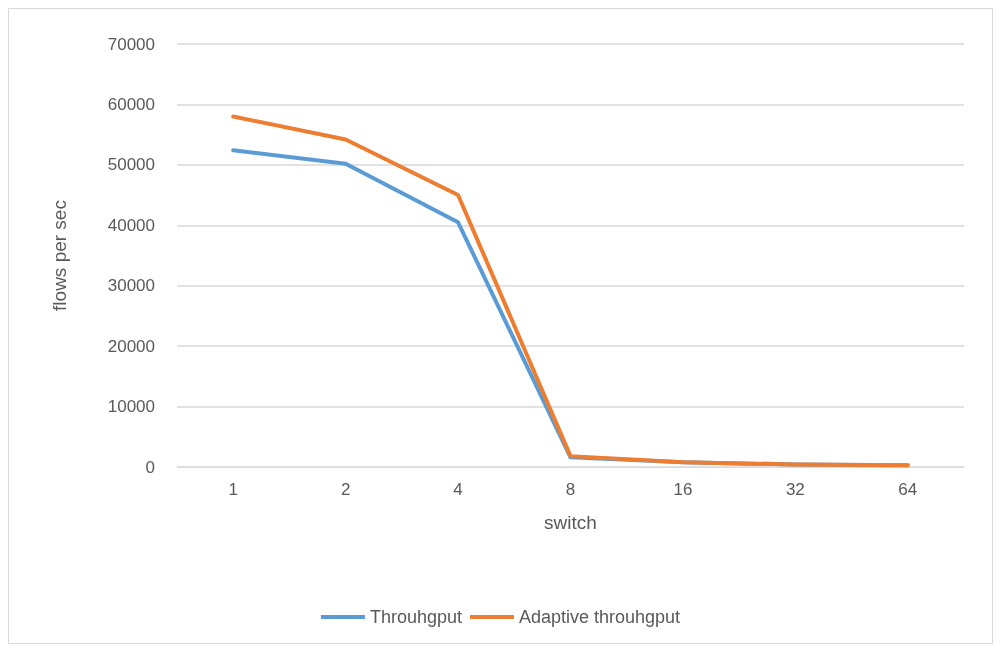  Describe the element at coordinates (131, 165) in the screenshot. I see `y-tick-label: 50000` at that location.